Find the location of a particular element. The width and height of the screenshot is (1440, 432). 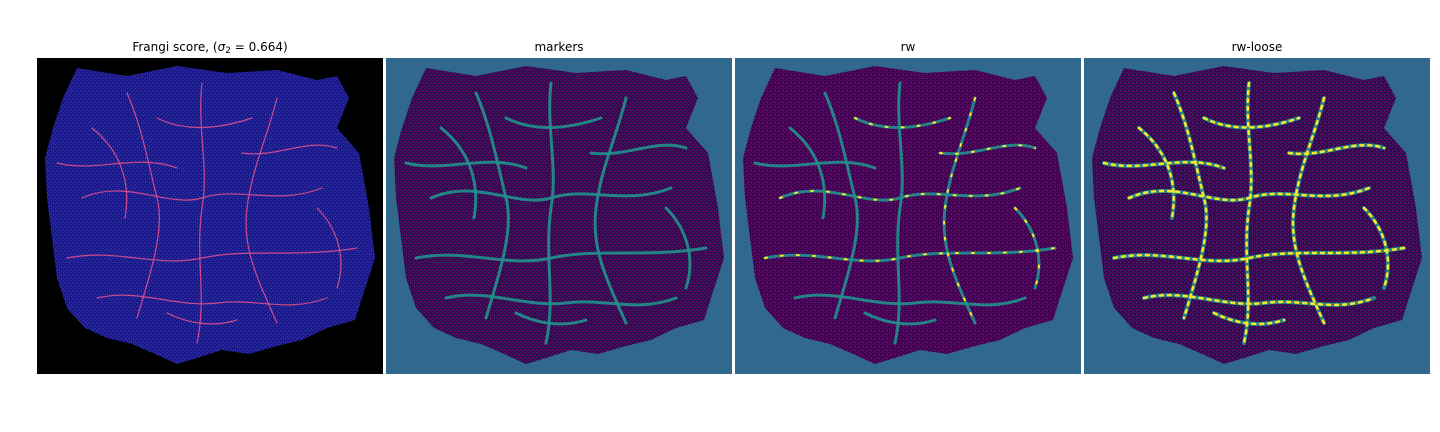

frangi-title-prefix: Frangi score, ( is located at coordinates (175, 47).